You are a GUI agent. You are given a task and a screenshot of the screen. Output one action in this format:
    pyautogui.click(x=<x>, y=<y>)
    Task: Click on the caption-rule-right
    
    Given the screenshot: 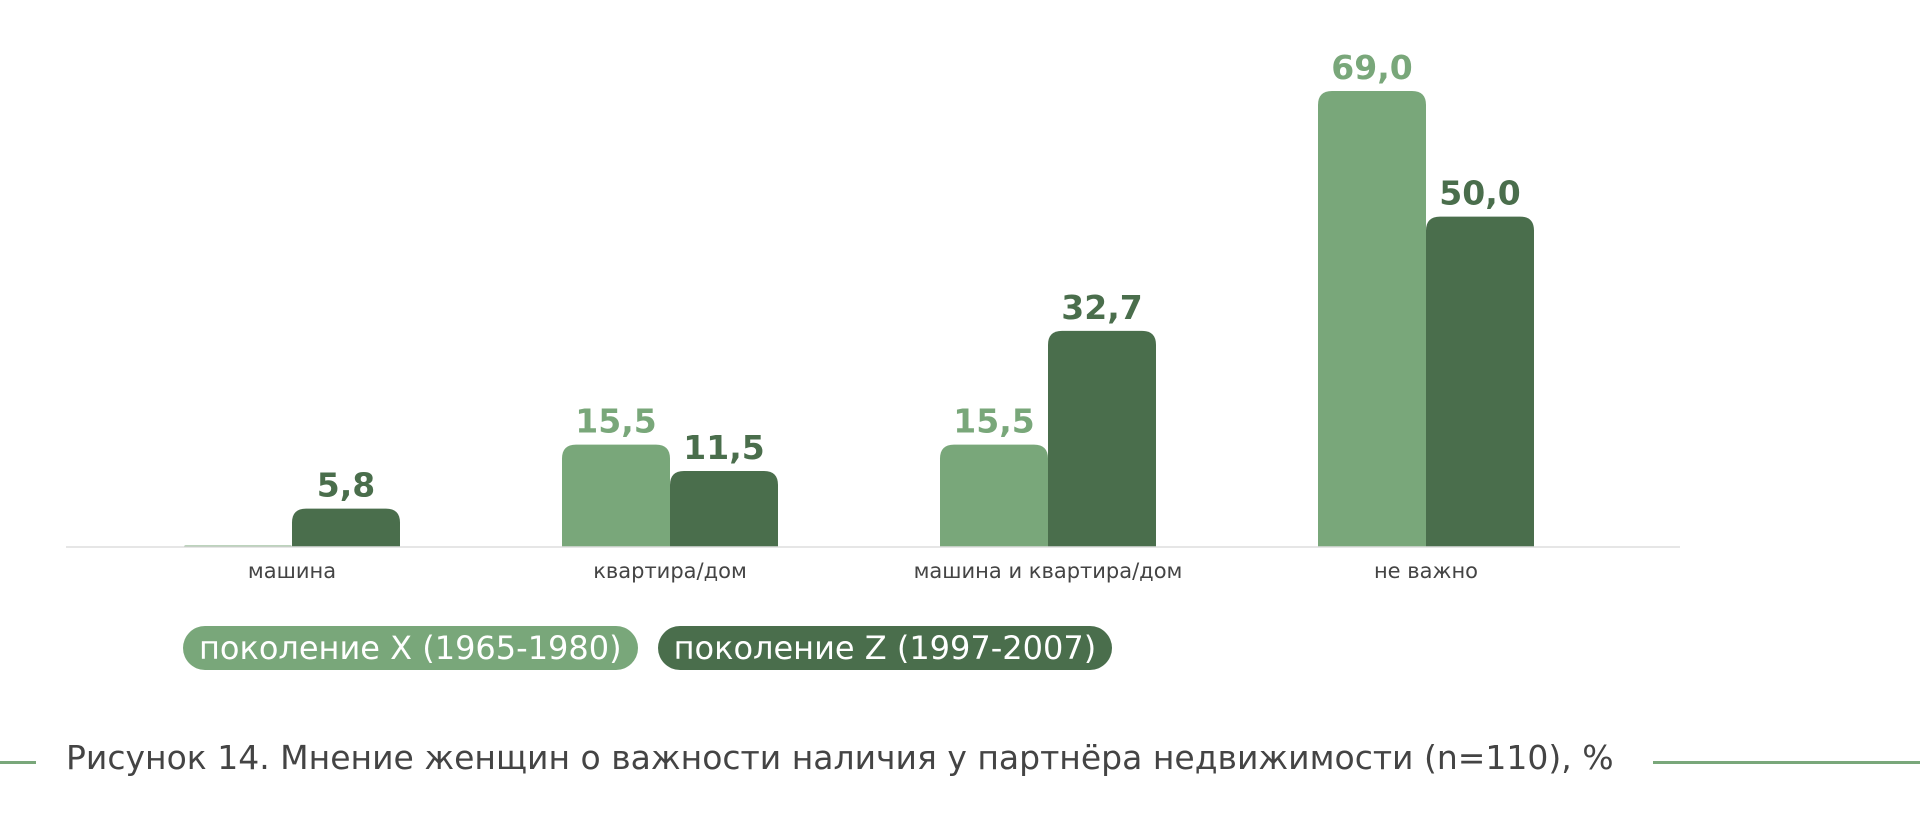 What is the action you would take?
    pyautogui.click(x=1786, y=762)
    